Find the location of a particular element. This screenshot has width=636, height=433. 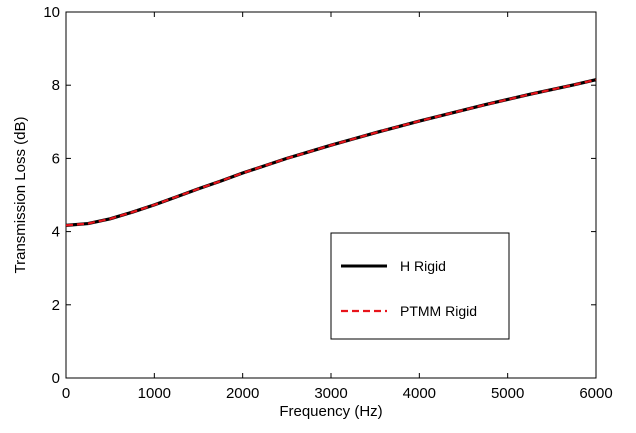

y-tick-label: 6 is located at coordinates (56, 158).